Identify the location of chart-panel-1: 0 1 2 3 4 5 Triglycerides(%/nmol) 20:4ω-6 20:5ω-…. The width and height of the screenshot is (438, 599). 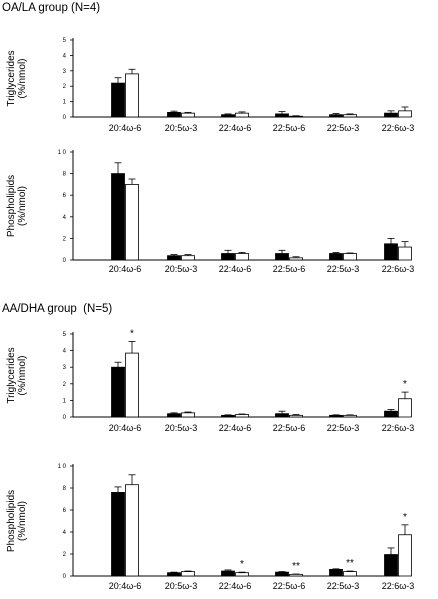
(210, 85).